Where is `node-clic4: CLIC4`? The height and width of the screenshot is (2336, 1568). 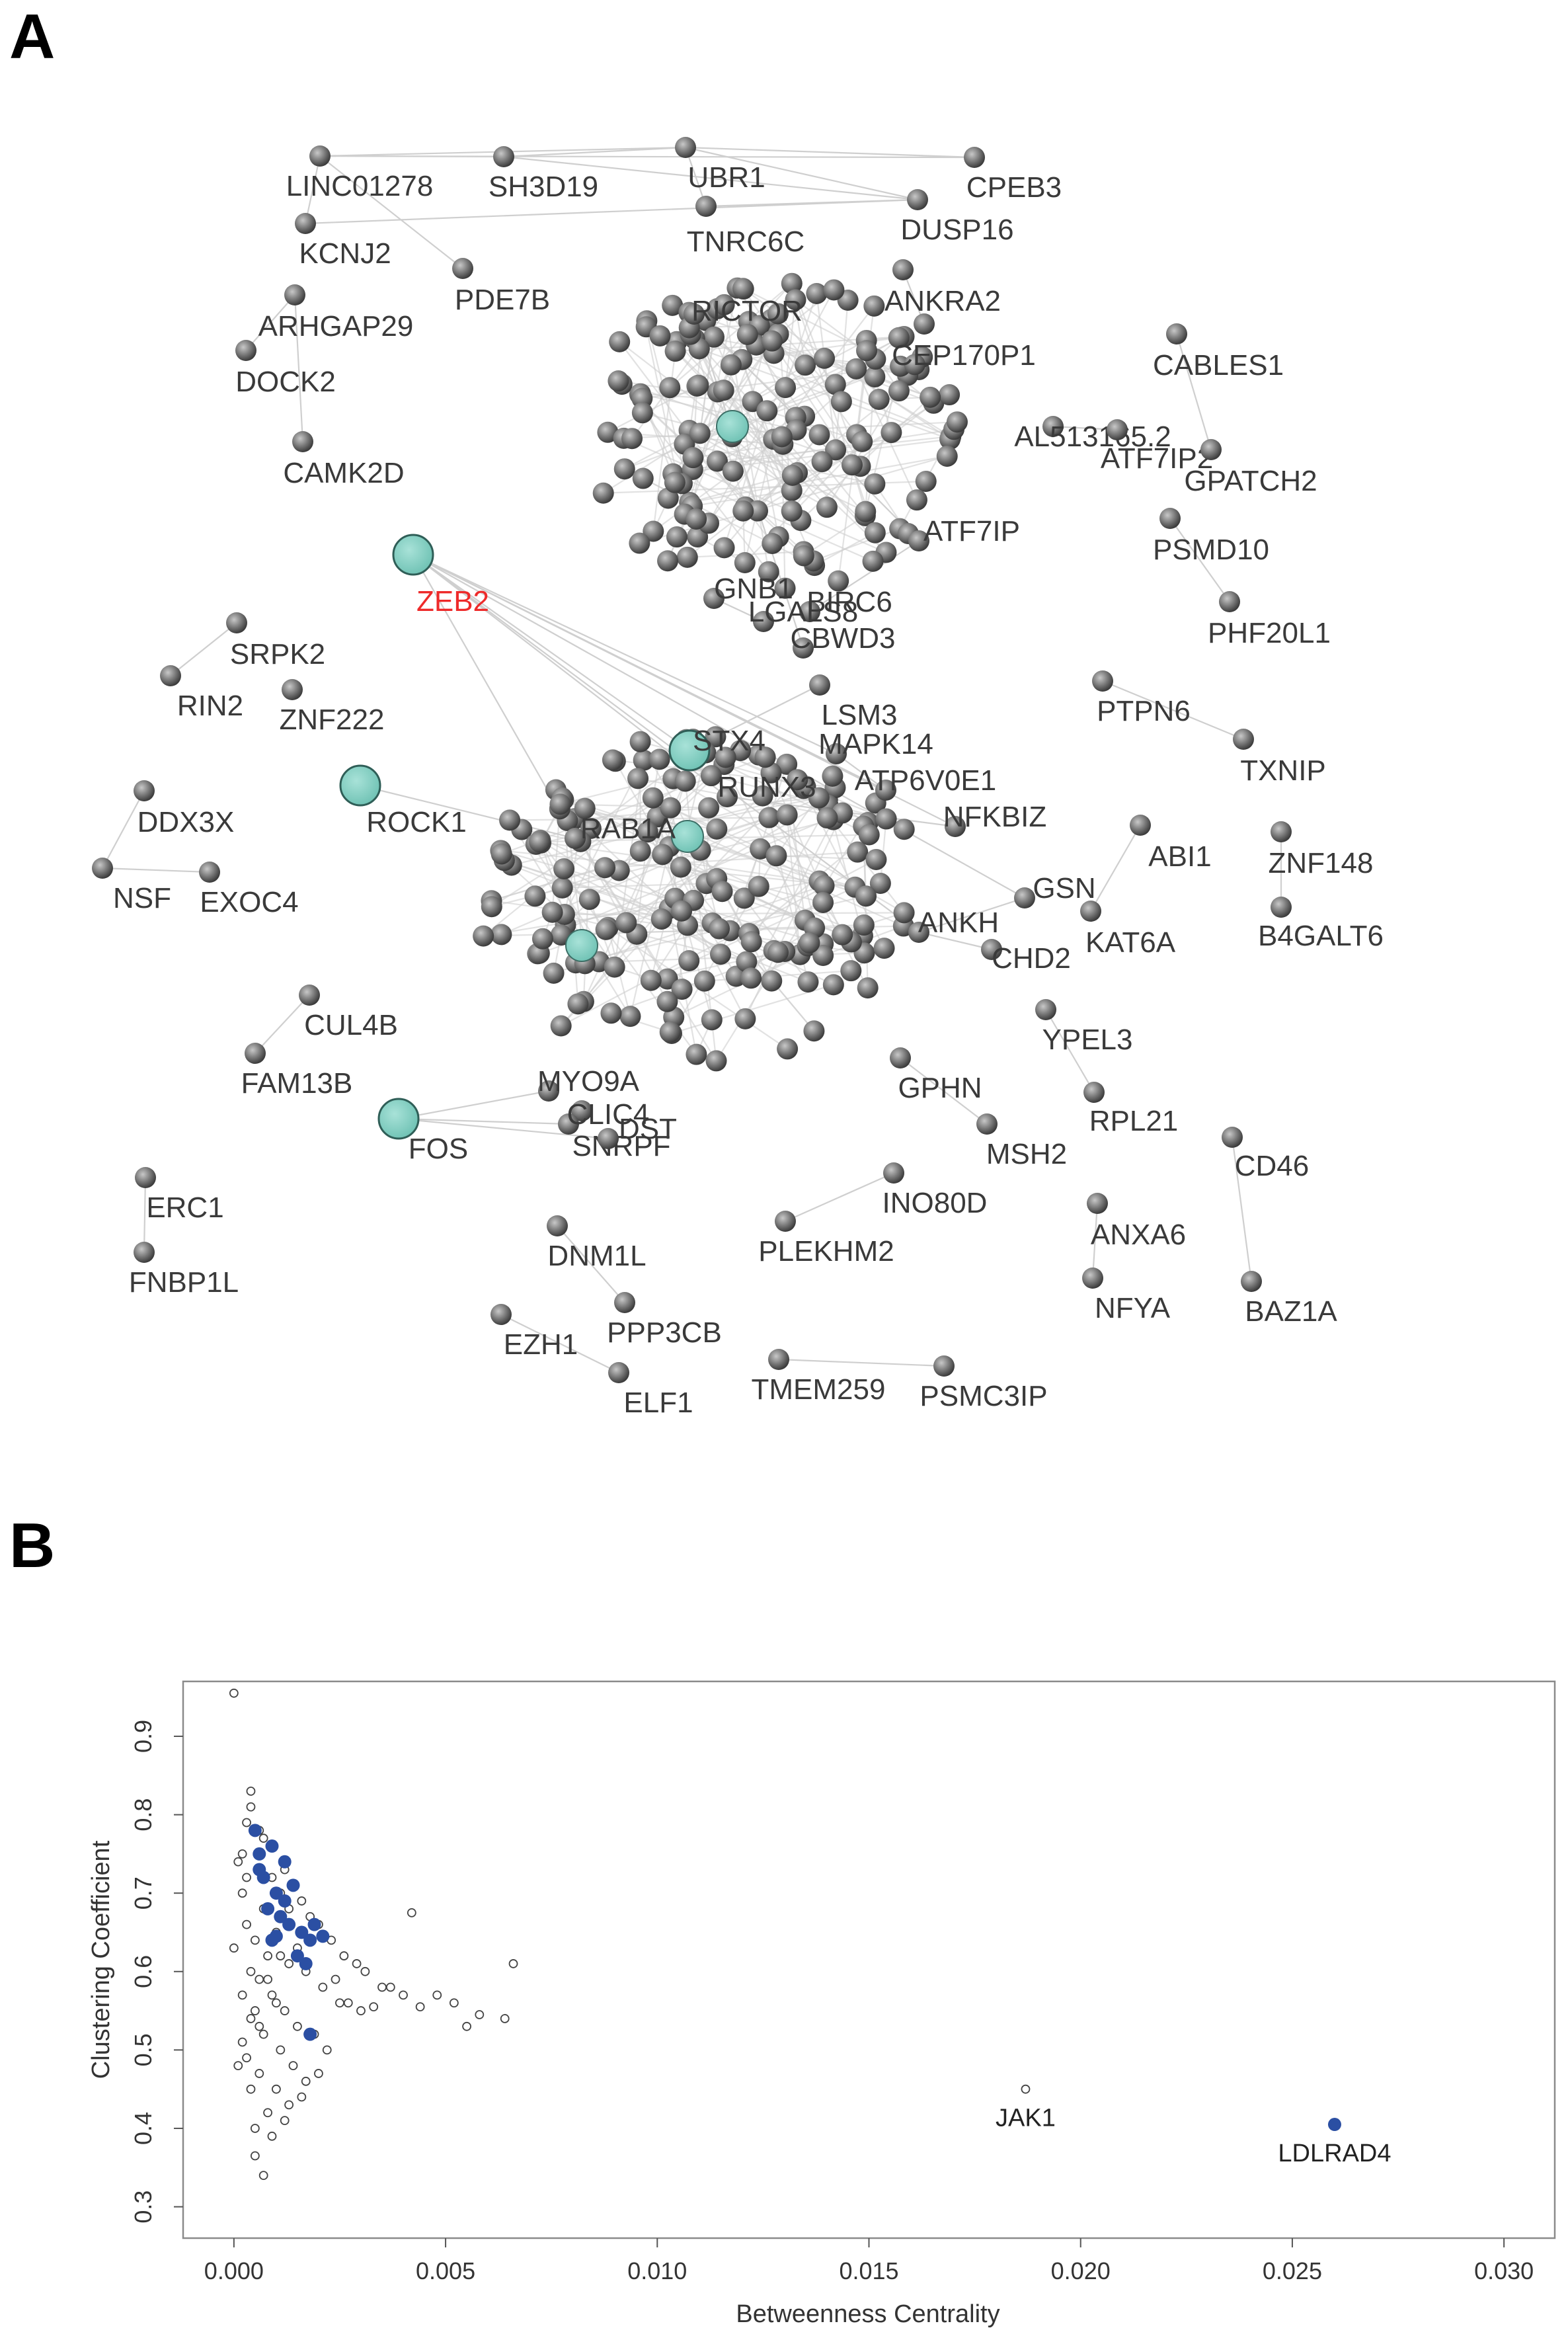 node-clic4: CLIC4 is located at coordinates (603, 1117).